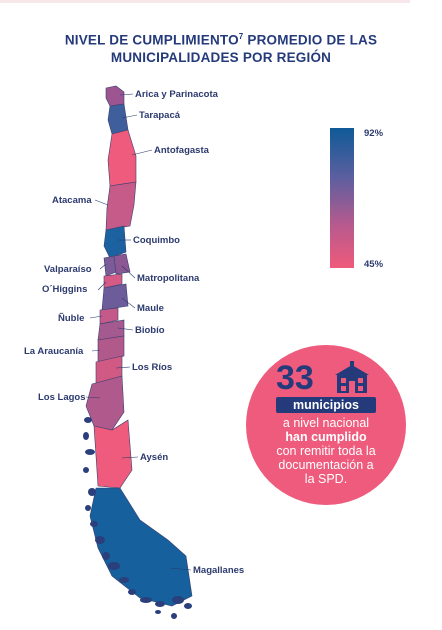 This screenshot has height=630, width=442. I want to click on label-arica: Arica y Parinacota, so click(176, 94).